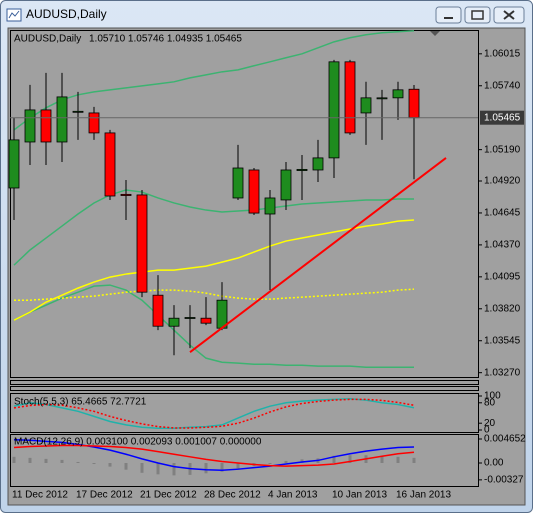  I want to click on x-tick-label: 11 Dec 2012, so click(40, 495).